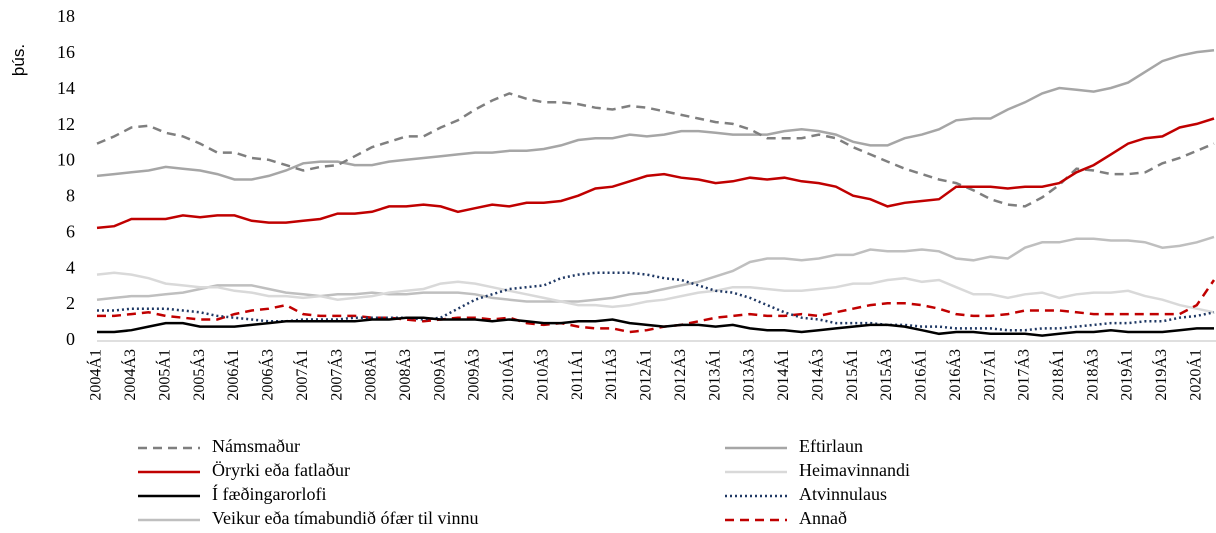 The height and width of the screenshot is (533, 1216). Describe the element at coordinates (95, 375) in the screenshot. I see `x-tick-label: 2004Á1` at that location.